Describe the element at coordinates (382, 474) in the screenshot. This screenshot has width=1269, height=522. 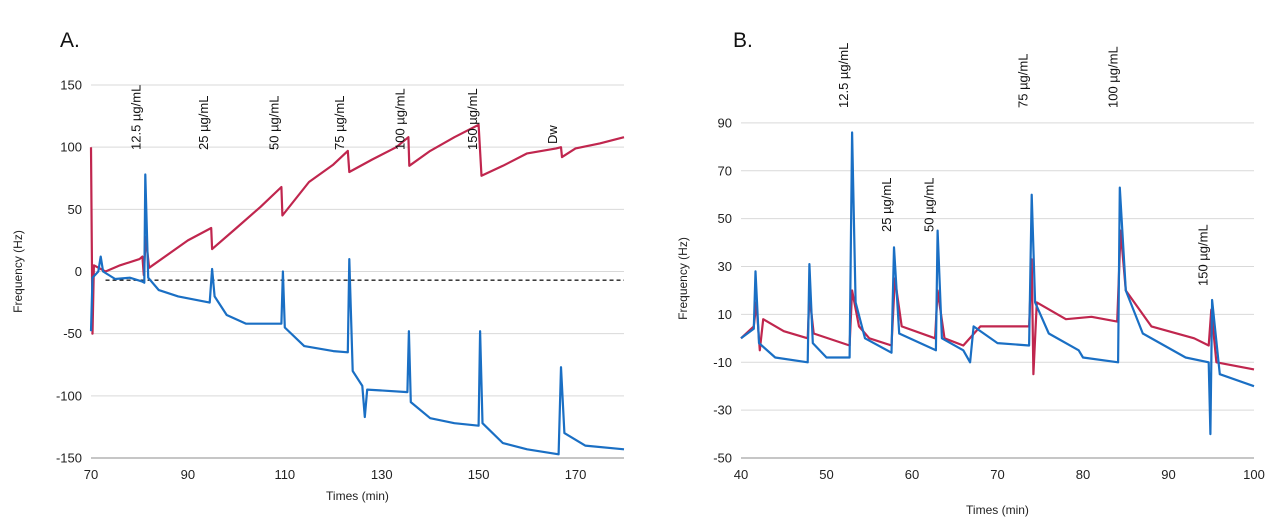
I see `x-tick-label: 130` at that location.